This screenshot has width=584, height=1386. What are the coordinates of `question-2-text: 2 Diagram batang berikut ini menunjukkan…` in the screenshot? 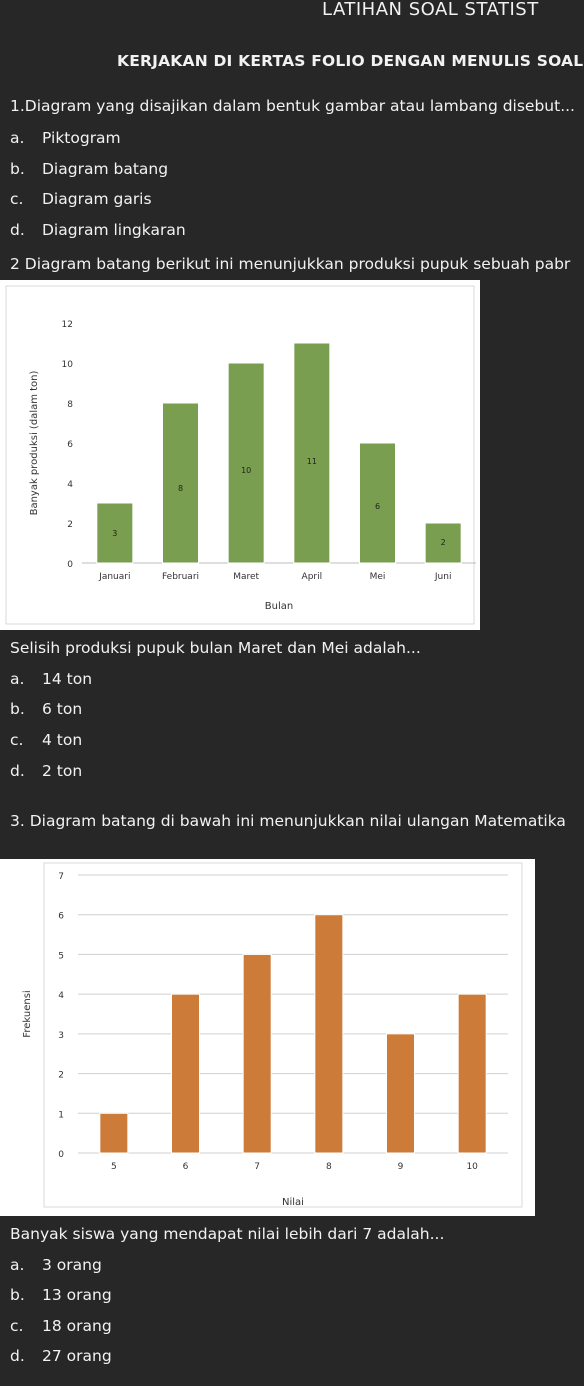 It's located at (290, 264).